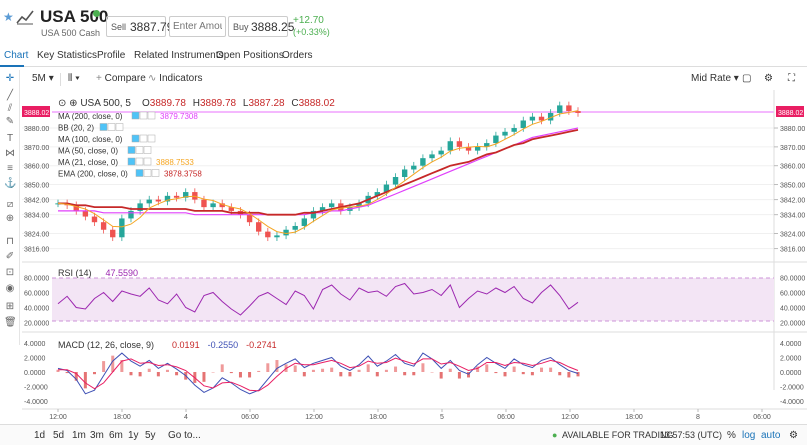 This screenshot has width=807, height=445. What do you see at coordinates (273, 27) in the screenshot?
I see `buy-price: 3888.25` at bounding box center [273, 27].